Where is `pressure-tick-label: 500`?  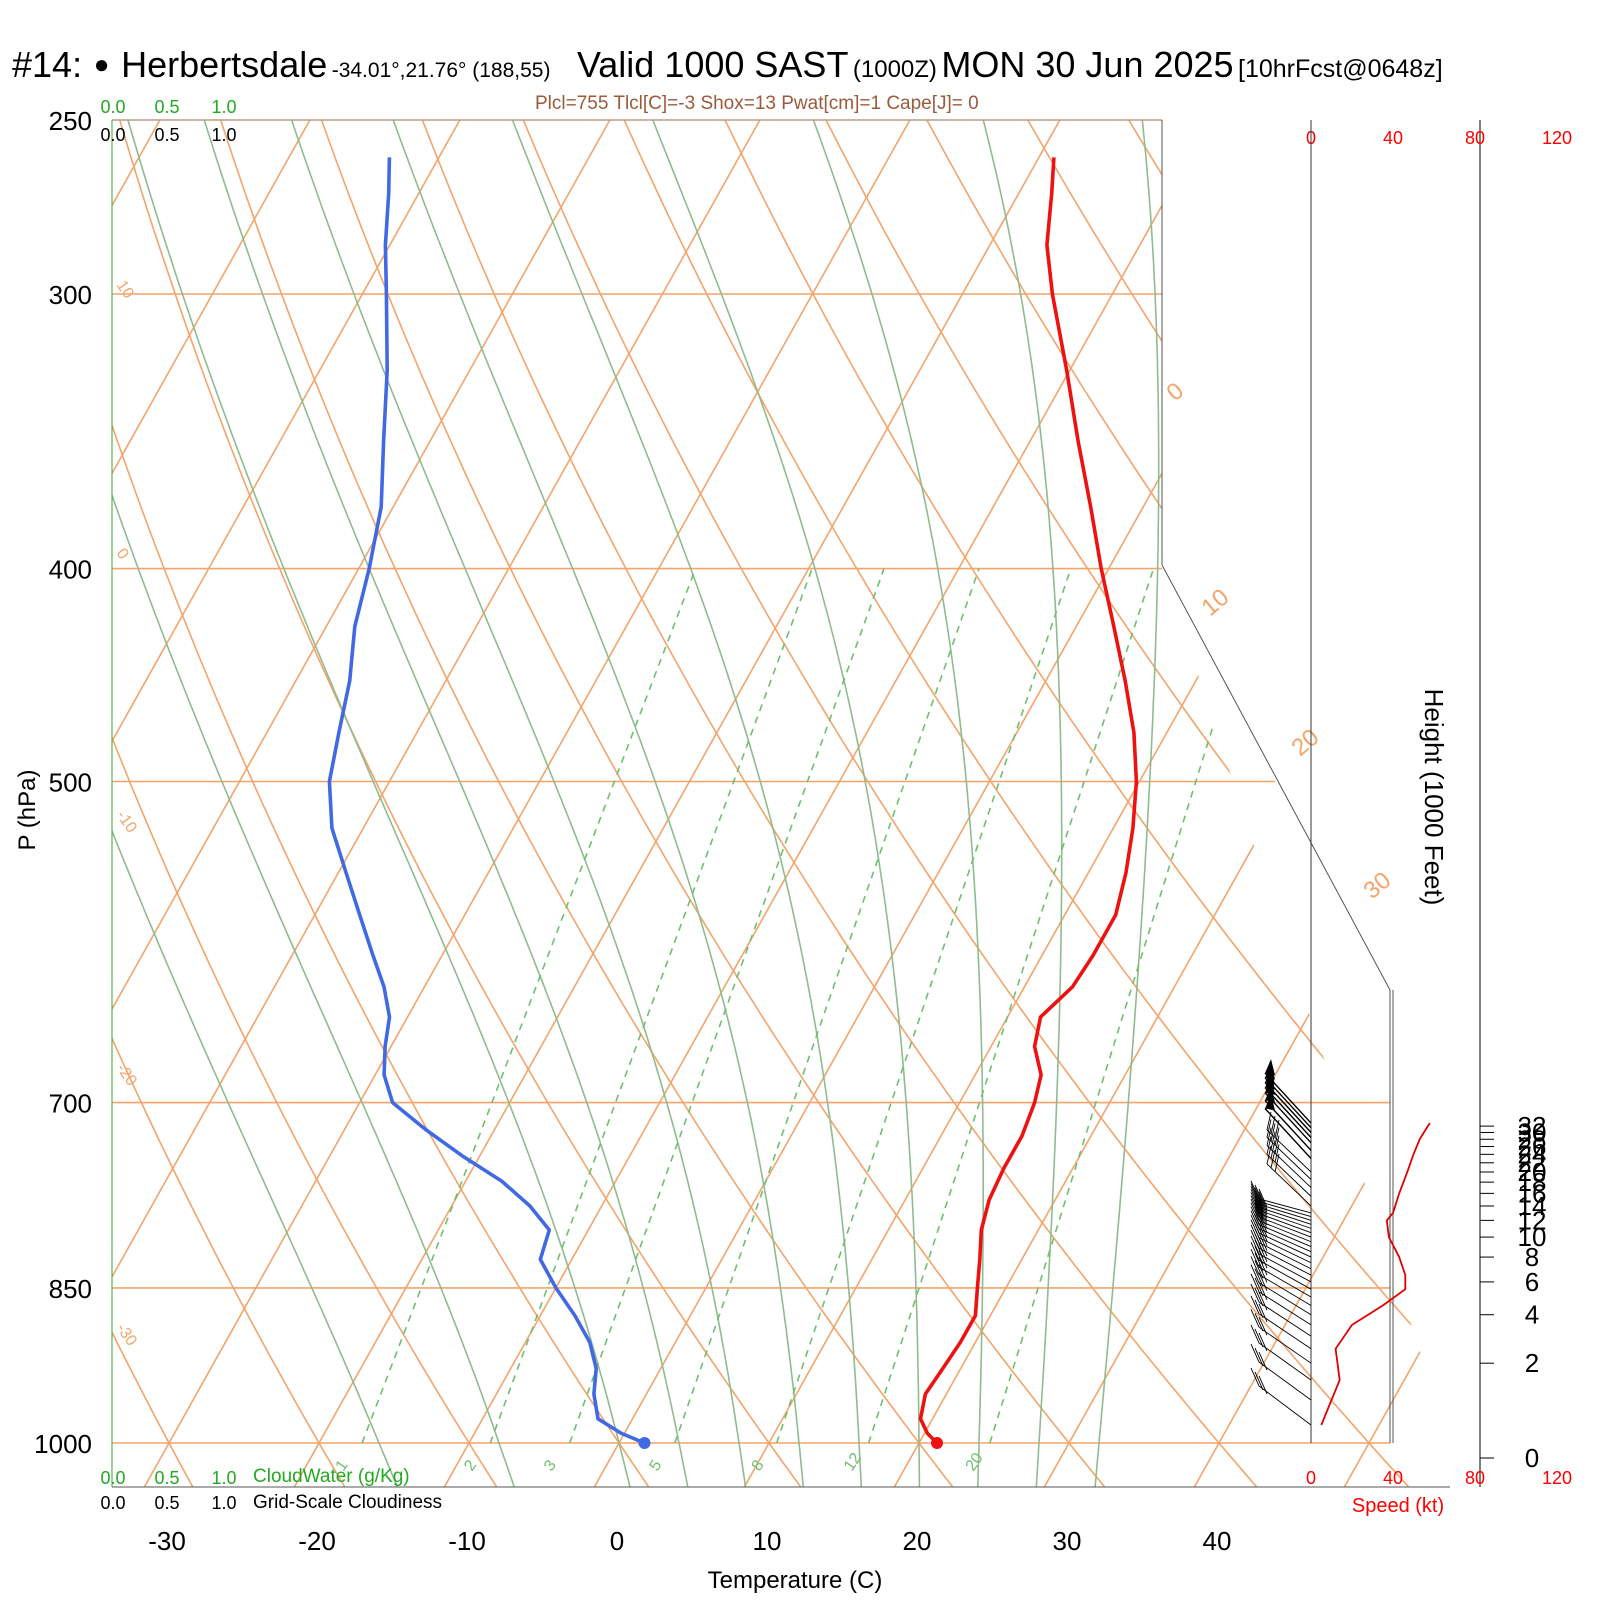
pressure-tick-label: 500 is located at coordinates (70, 783).